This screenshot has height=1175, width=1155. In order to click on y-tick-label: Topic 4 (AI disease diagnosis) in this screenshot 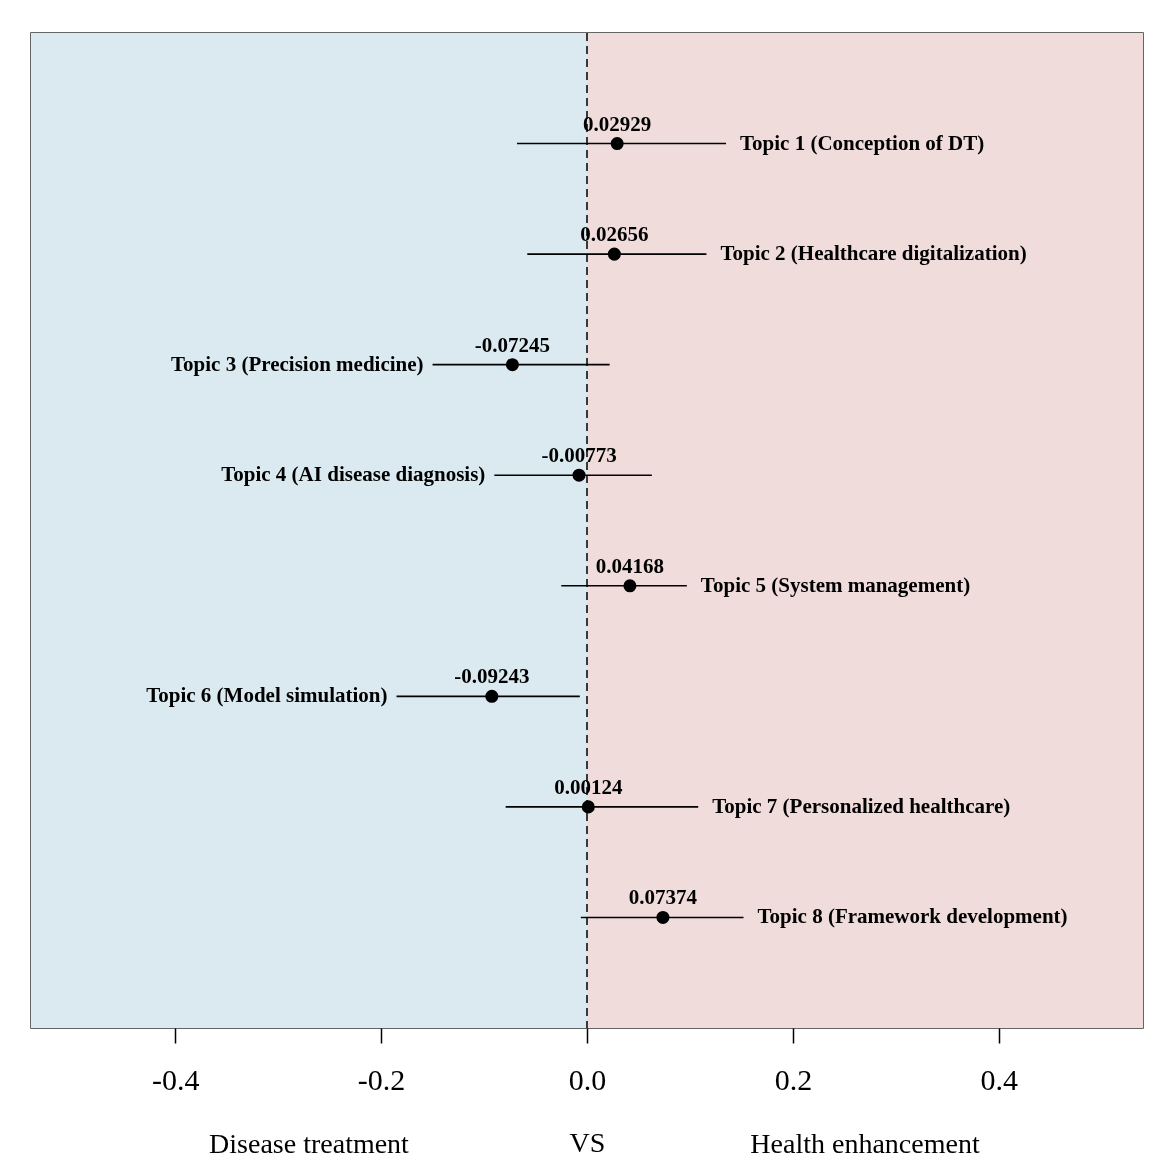, I will do `click(353, 474)`.